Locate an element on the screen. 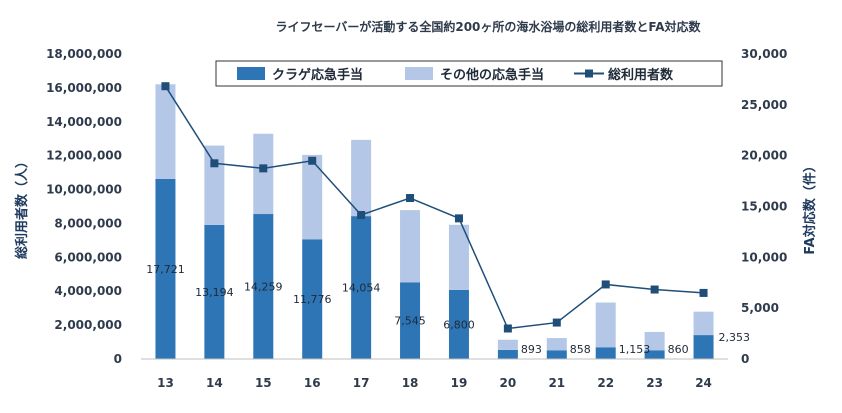 This screenshot has width=842, height=413. data-label: 11,776 is located at coordinates (312, 299).